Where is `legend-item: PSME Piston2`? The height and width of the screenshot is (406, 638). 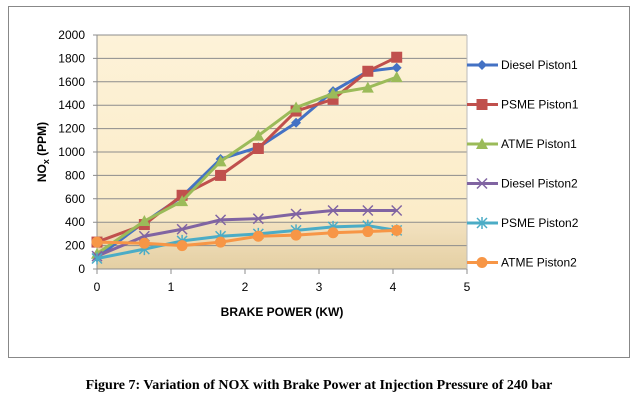 legend-item: PSME Piston2 is located at coordinates (523, 223).